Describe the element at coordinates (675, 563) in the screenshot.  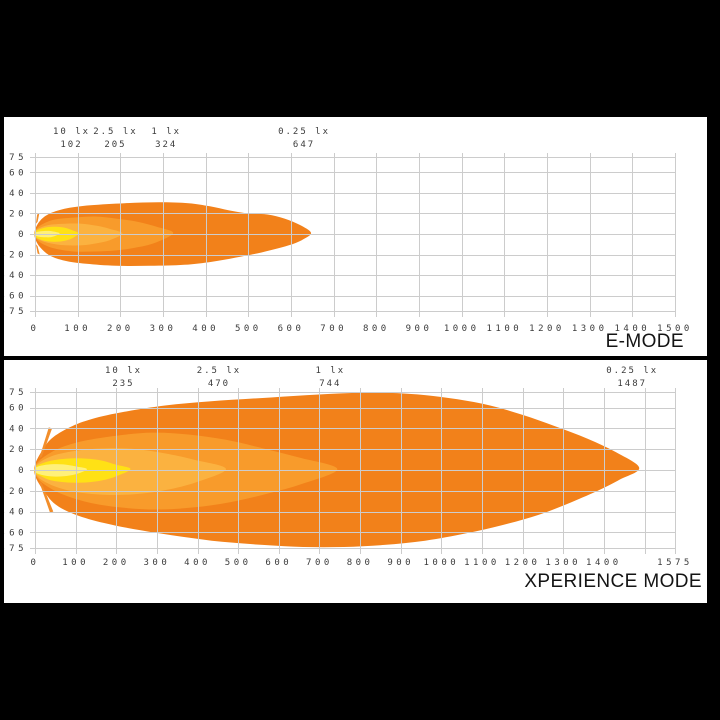
I see `x-tick-label: 1575` at that location.